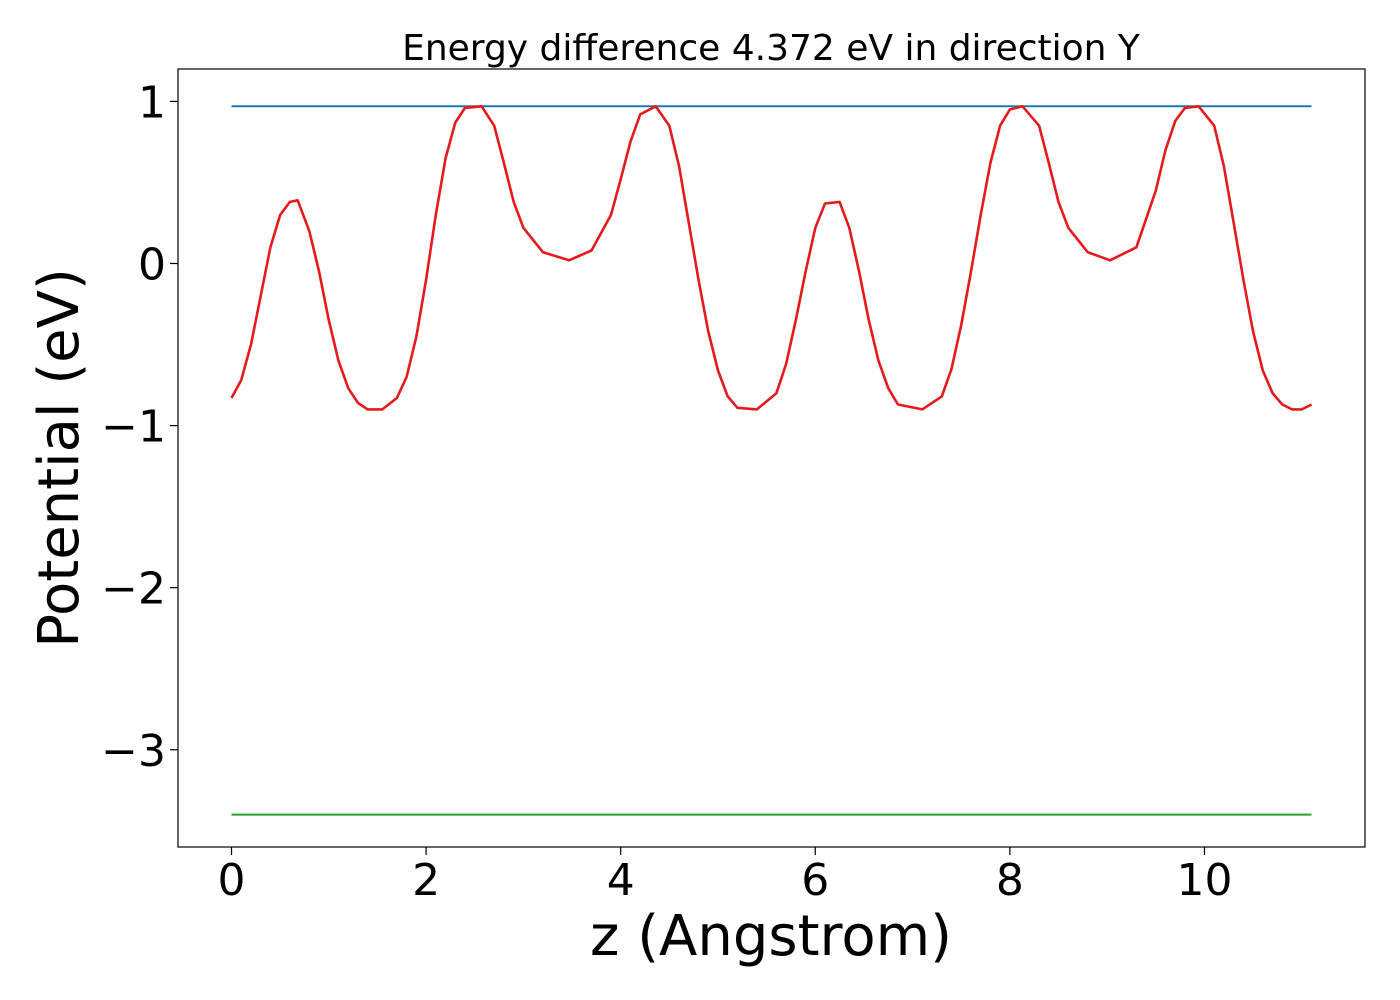 Image resolution: width=1400 pixels, height=1000 pixels. What do you see at coordinates (232, 880) in the screenshot?
I see `x-tick-label: 0` at bounding box center [232, 880].